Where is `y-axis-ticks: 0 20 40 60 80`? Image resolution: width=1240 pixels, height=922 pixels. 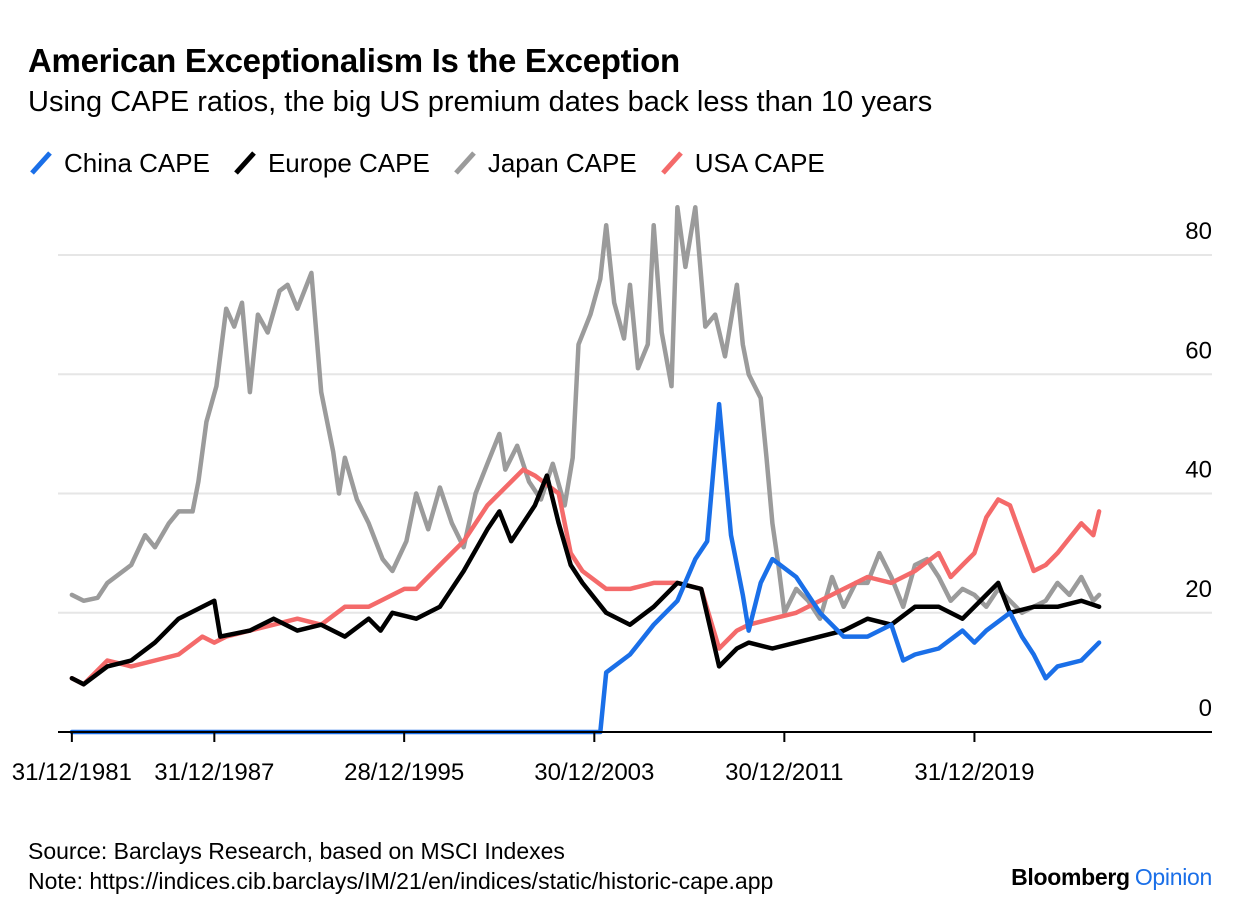
y-axis-ticks: 0 20 40 60 80 is located at coordinates (1198, 470).